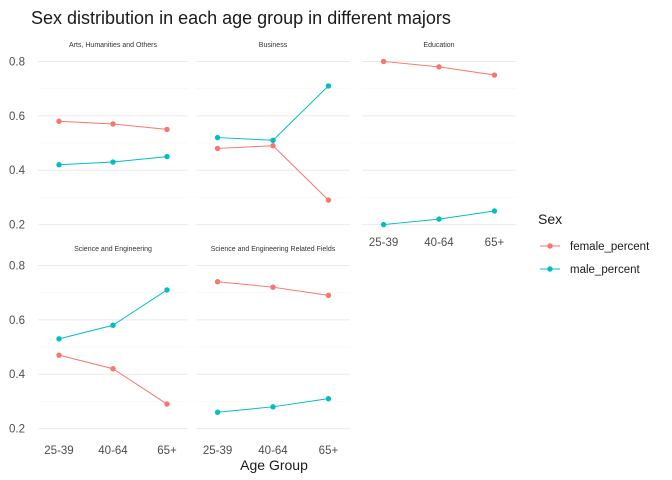  Describe the element at coordinates (550, 219) in the screenshot. I see `legend-title: Sex` at that location.